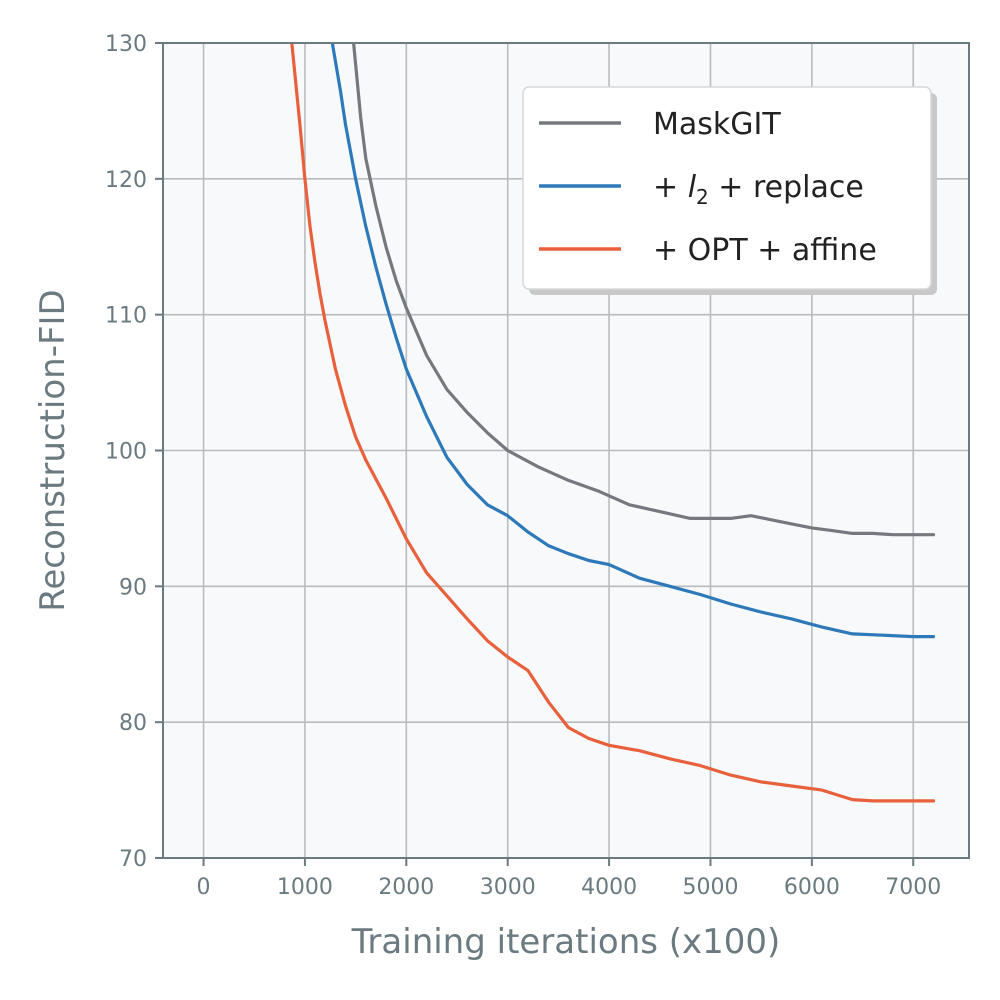 Image resolution: width=1000 pixels, height=1000 pixels. I want to click on x-tick-label: 1000, so click(305, 887).